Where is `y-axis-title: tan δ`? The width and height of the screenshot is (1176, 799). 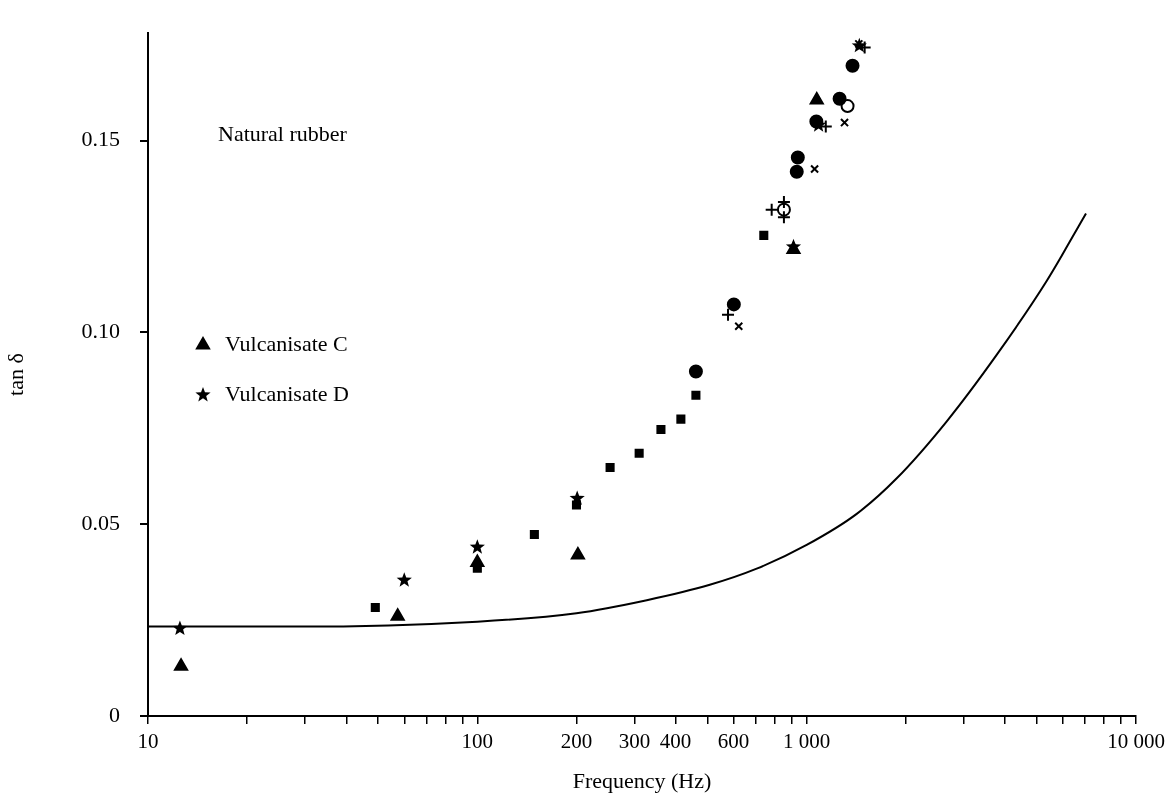 y-axis-title: tan δ is located at coordinates (15, 374).